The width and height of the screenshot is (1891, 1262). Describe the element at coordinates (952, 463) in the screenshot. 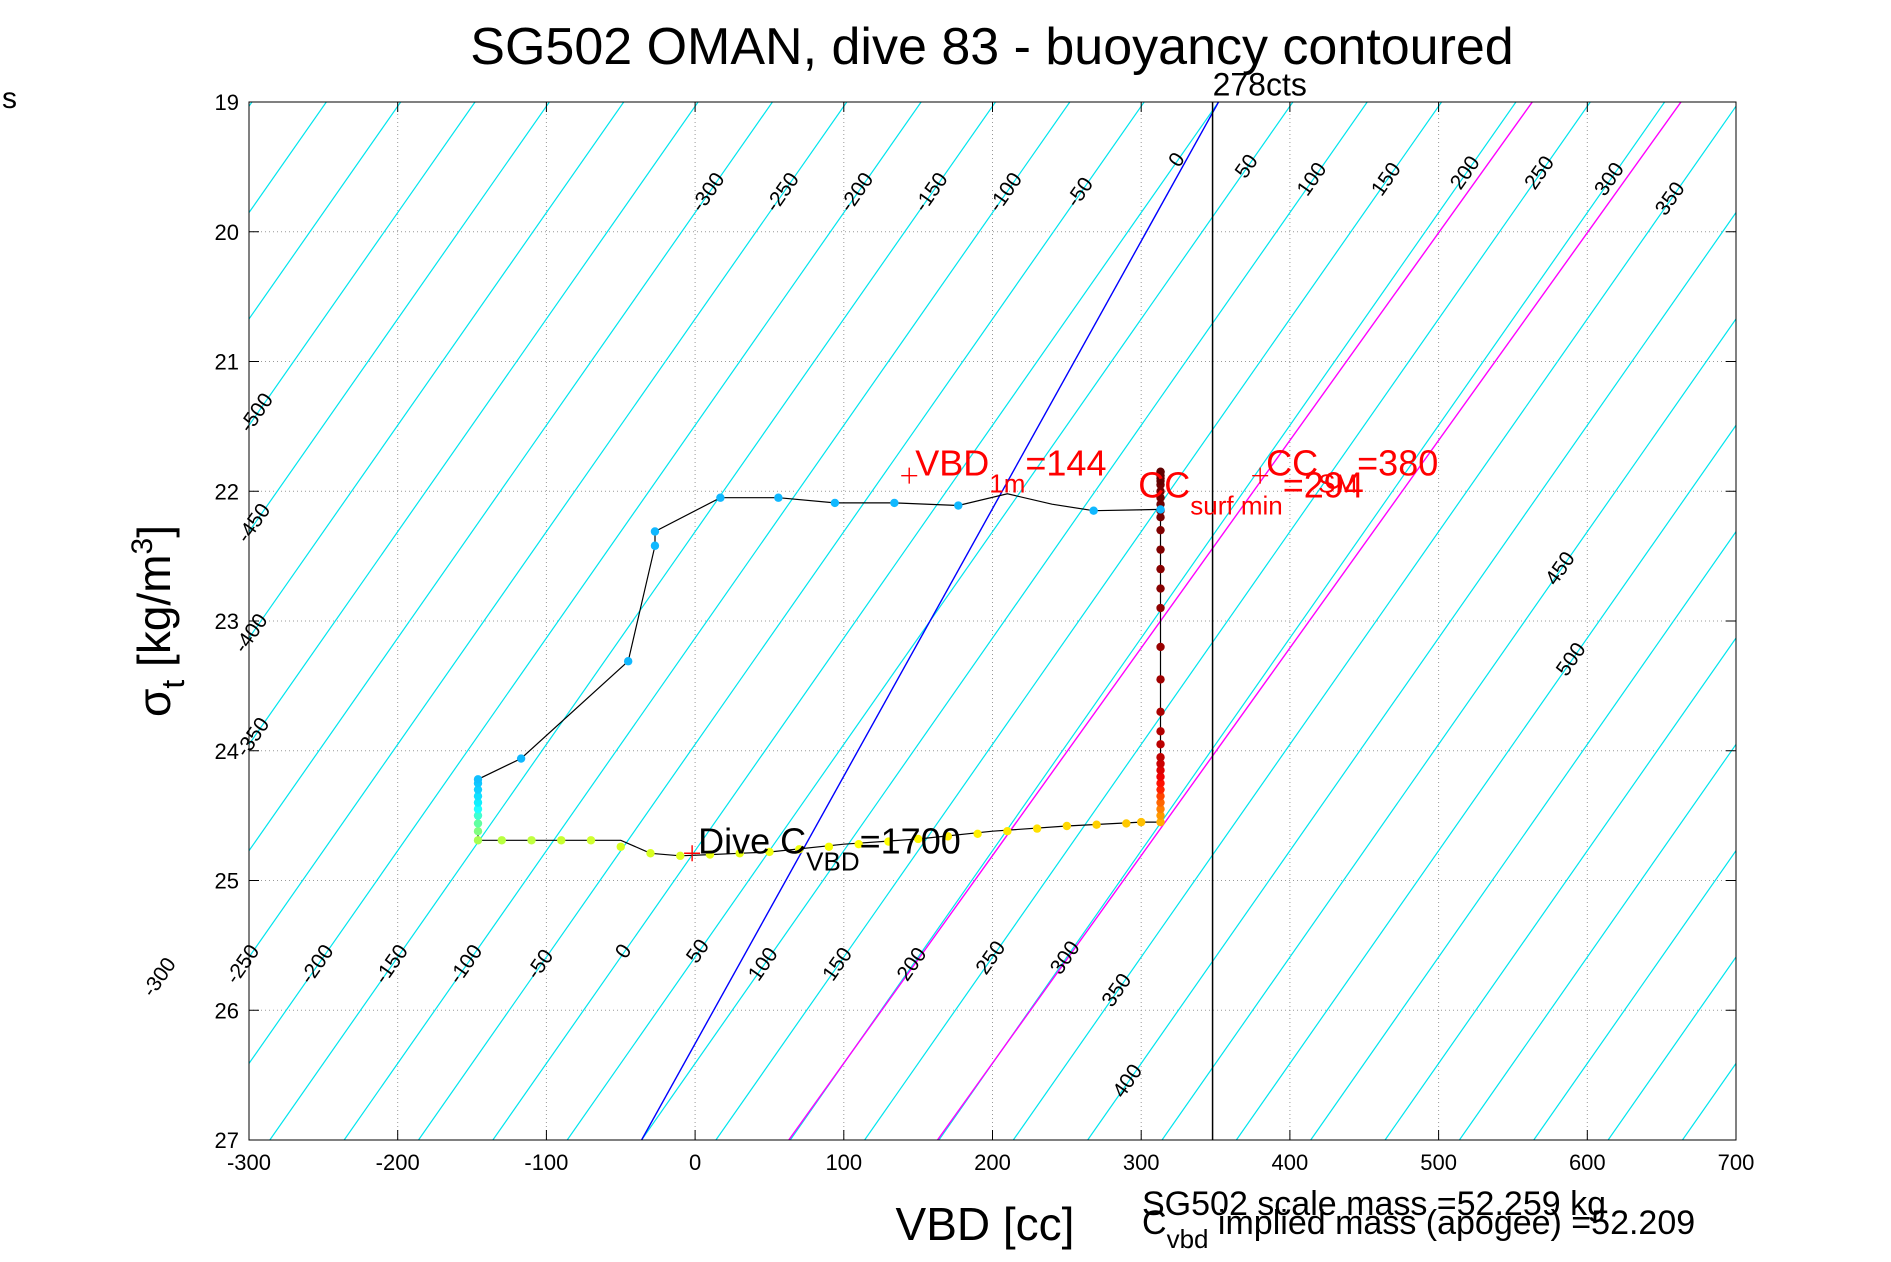

I see `annotation-prefix: VBD` at that location.